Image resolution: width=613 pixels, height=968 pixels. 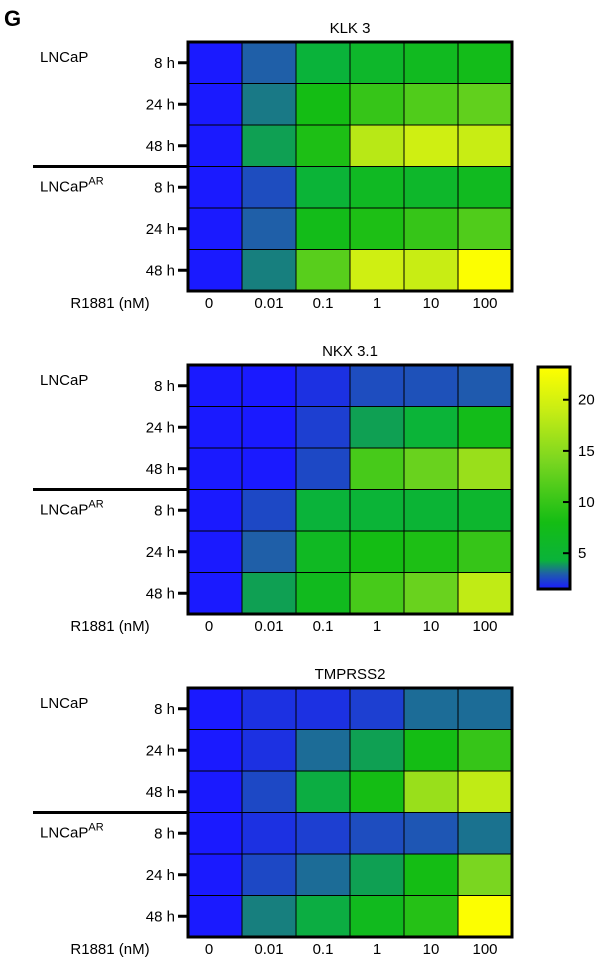 What do you see at coordinates (109, 949) in the screenshot?
I see `x-axis-label: R1881 (nM)` at bounding box center [109, 949].